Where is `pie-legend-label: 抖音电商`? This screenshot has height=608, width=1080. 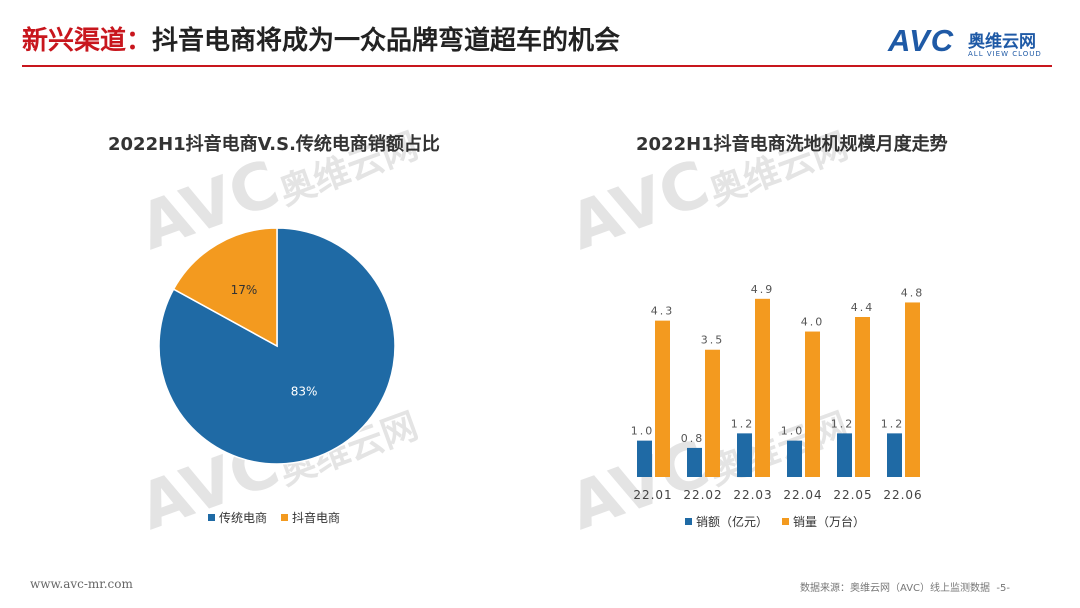 pie-legend-label: 抖音电商 is located at coordinates (316, 518).